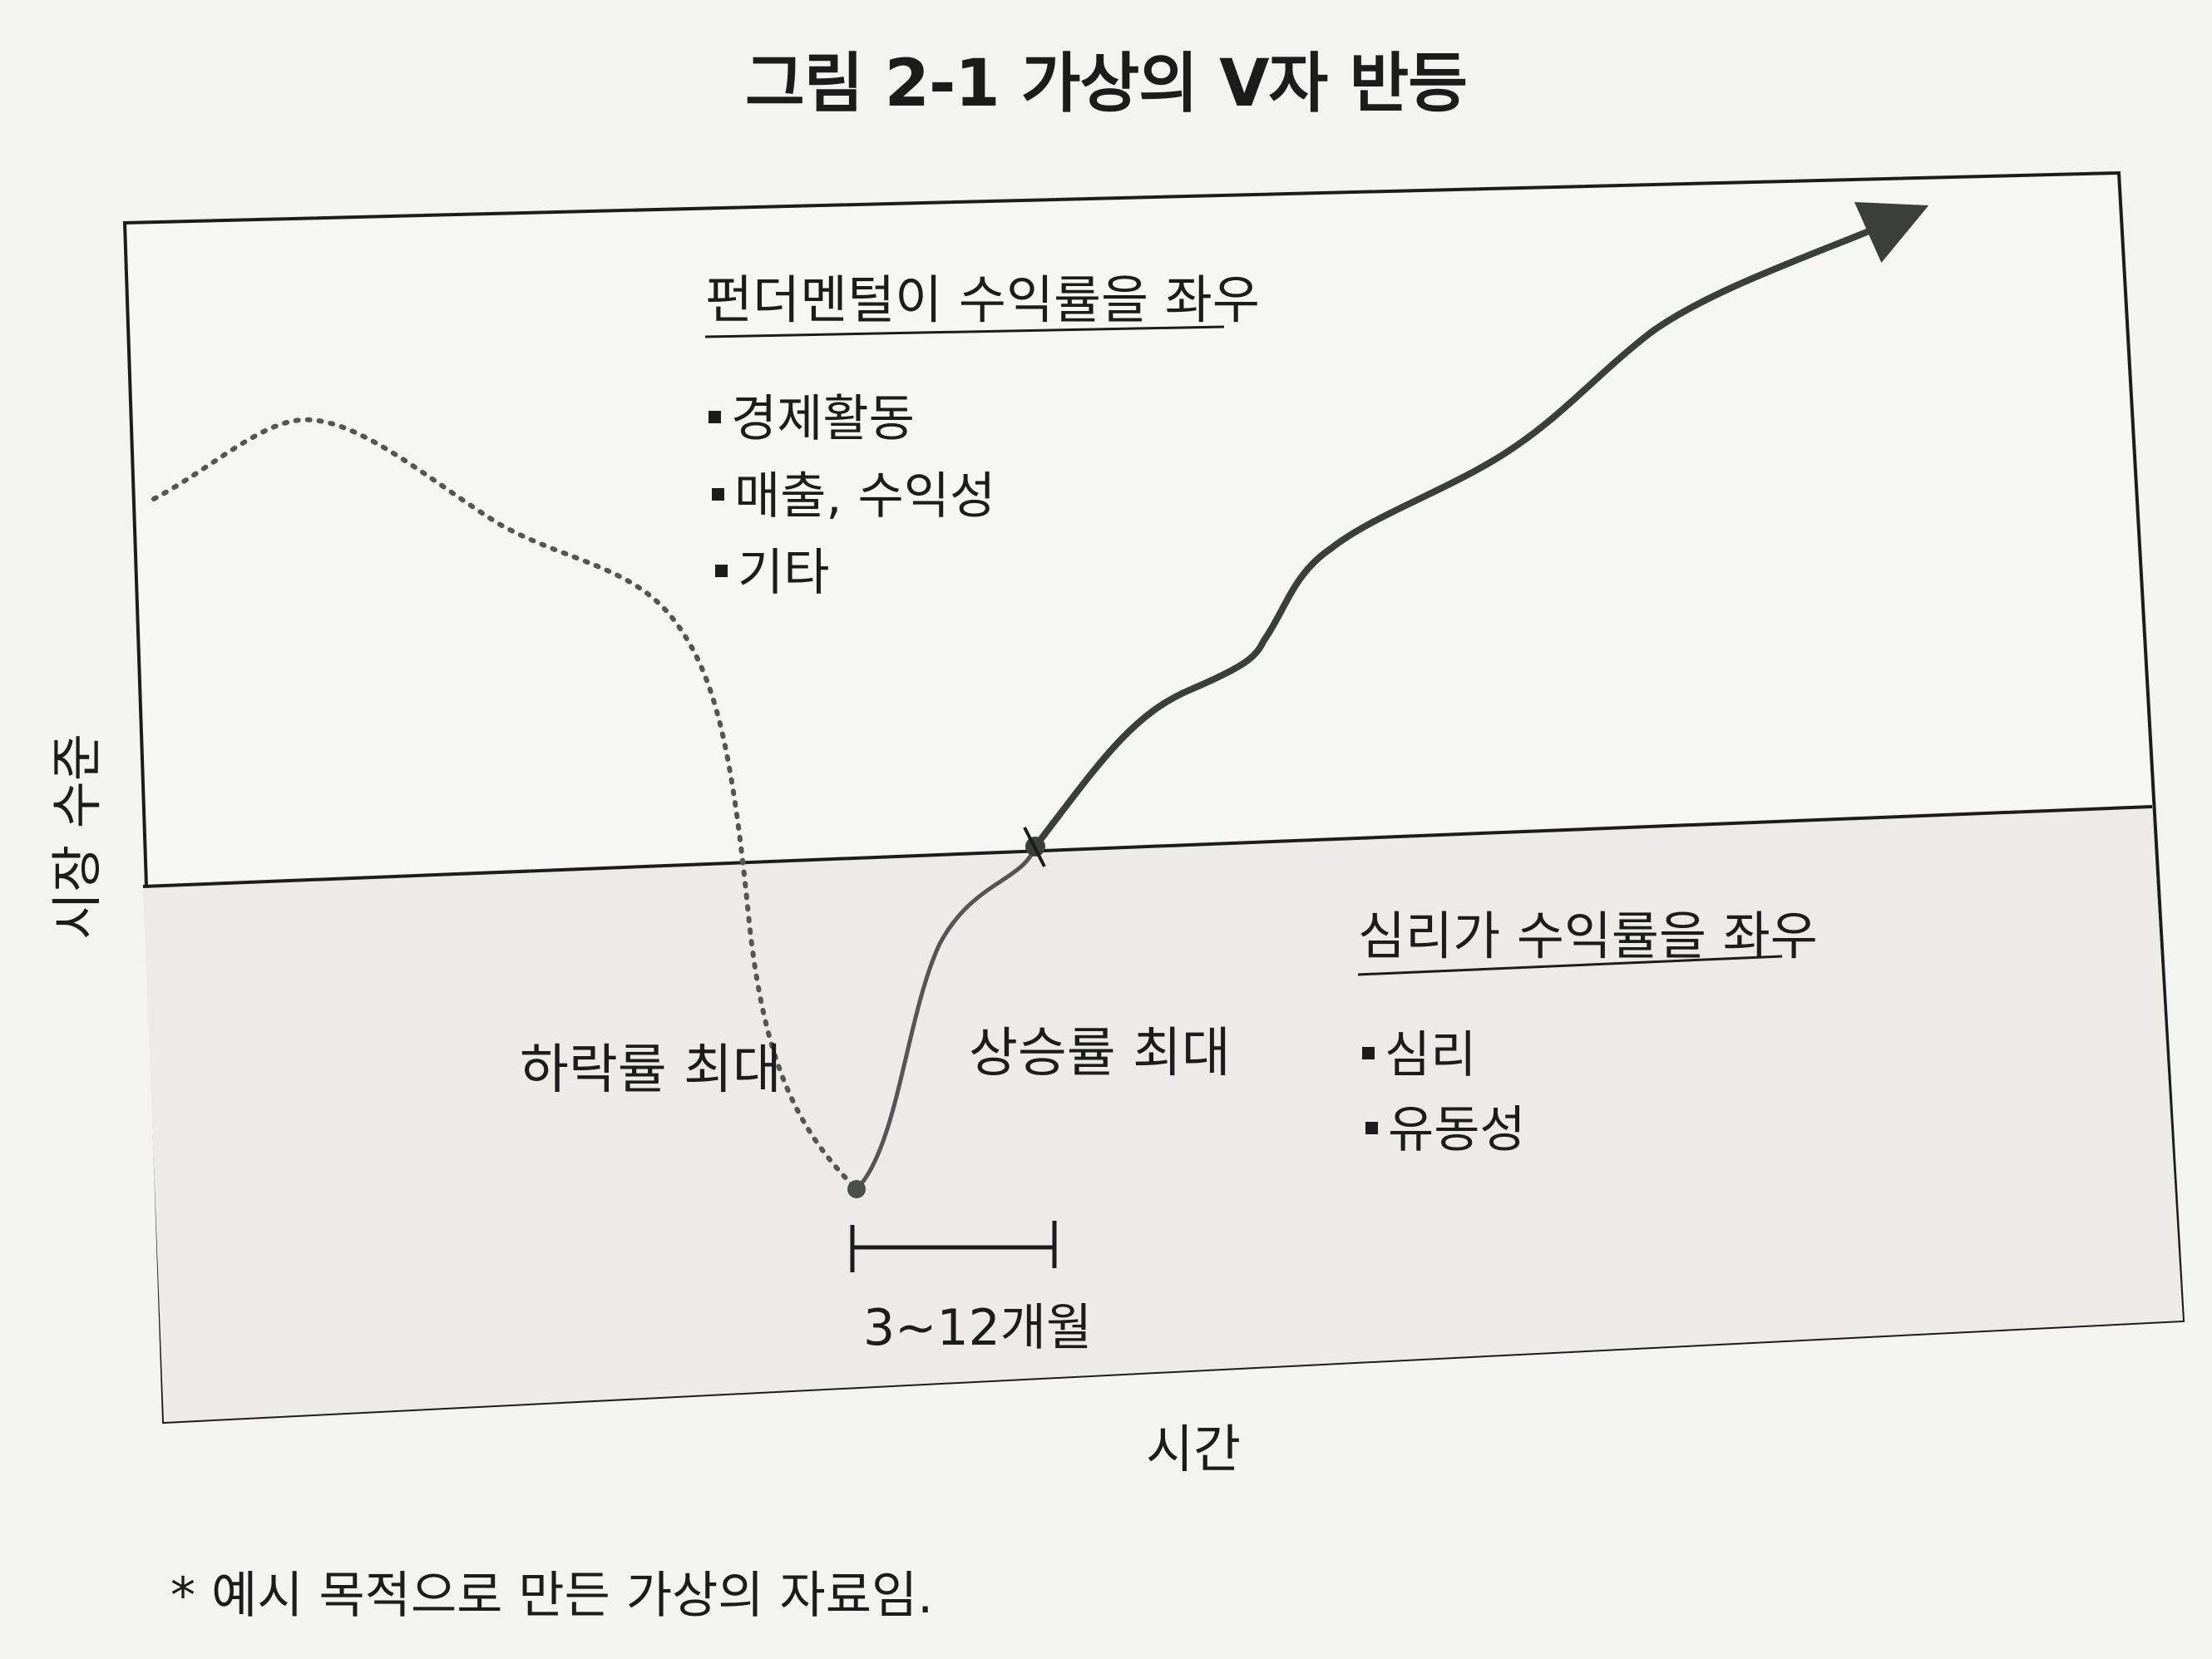 The image size is (2212, 1659). Describe the element at coordinates (77, 836) in the screenshot. I see `y-axis-label: 시장 수준` at that location.